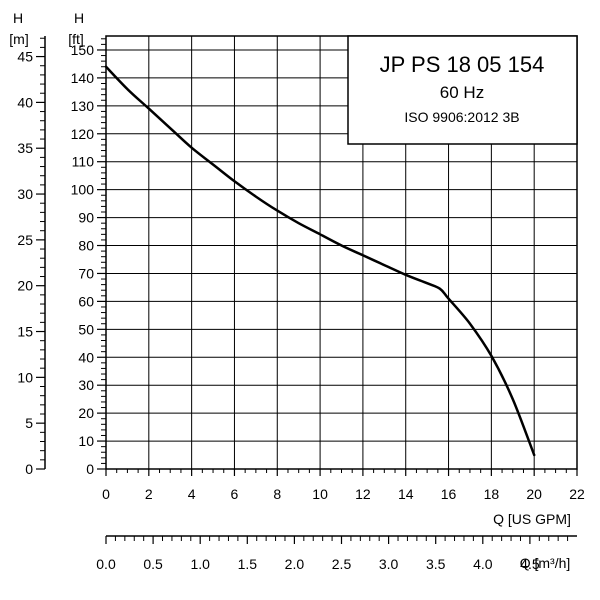 The image size is (600, 600). What do you see at coordinates (86, 357) in the screenshot?
I see `y-ft-tick-label: 40` at bounding box center [86, 357].